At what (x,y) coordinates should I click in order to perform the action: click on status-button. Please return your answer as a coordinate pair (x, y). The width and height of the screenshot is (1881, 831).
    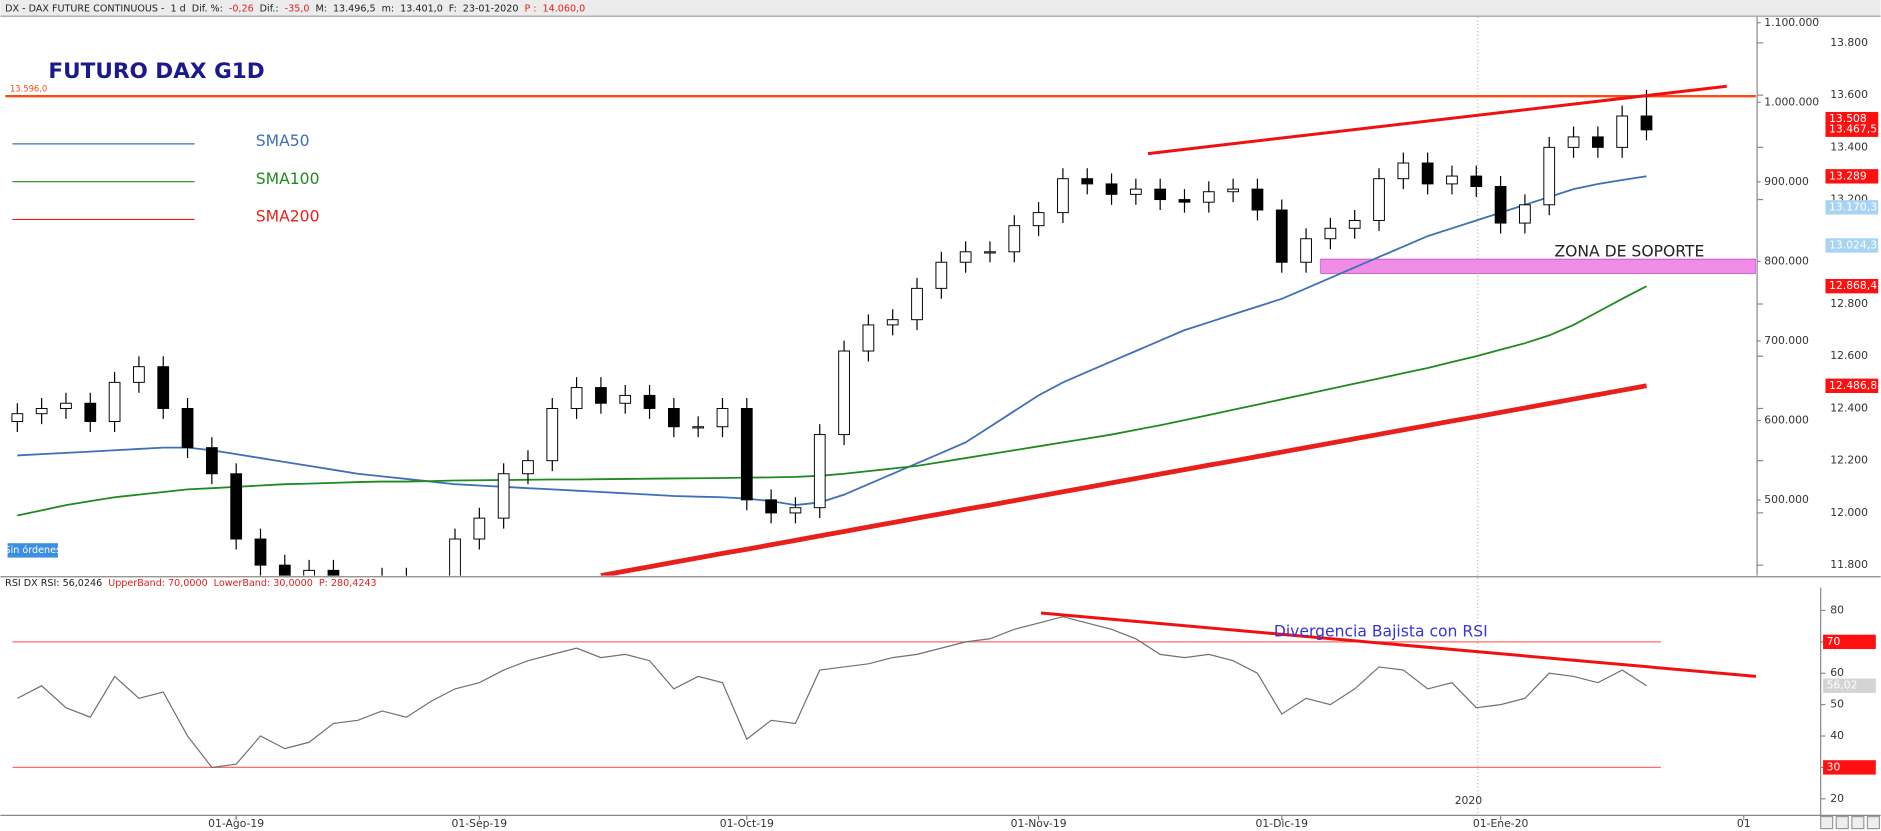
    Looking at the image, I should click on (32, 550).